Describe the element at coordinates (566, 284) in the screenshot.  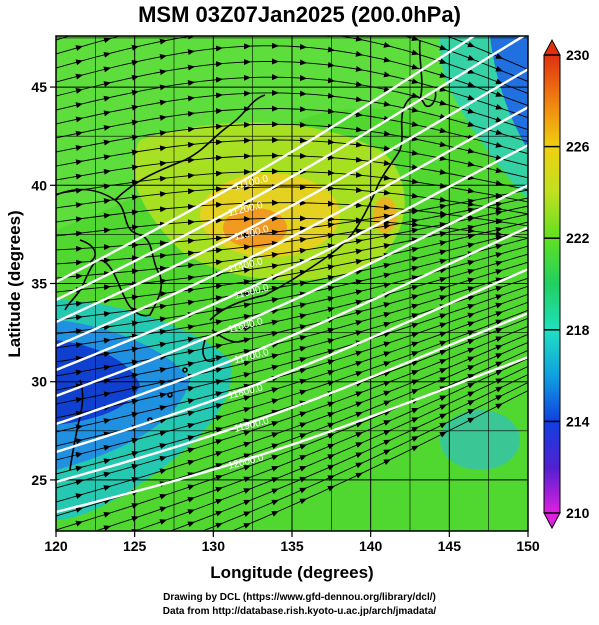
I see `color-bar: 230 226 222 218 214 210` at that location.